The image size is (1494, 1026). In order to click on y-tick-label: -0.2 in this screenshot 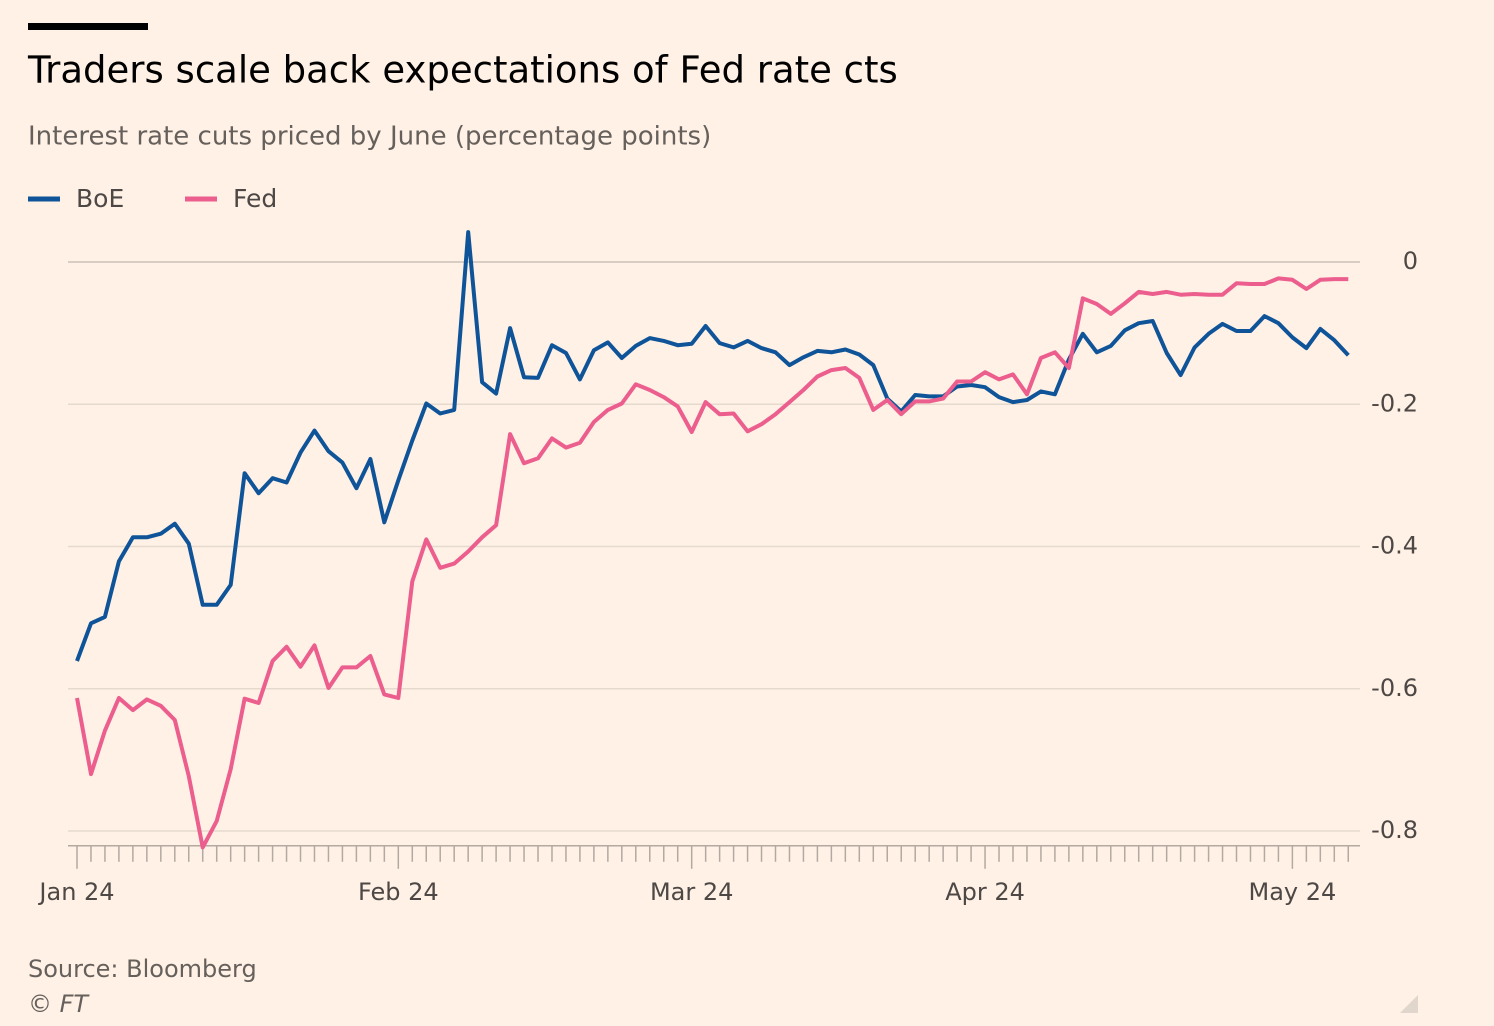, I will do `click(1394, 403)`.